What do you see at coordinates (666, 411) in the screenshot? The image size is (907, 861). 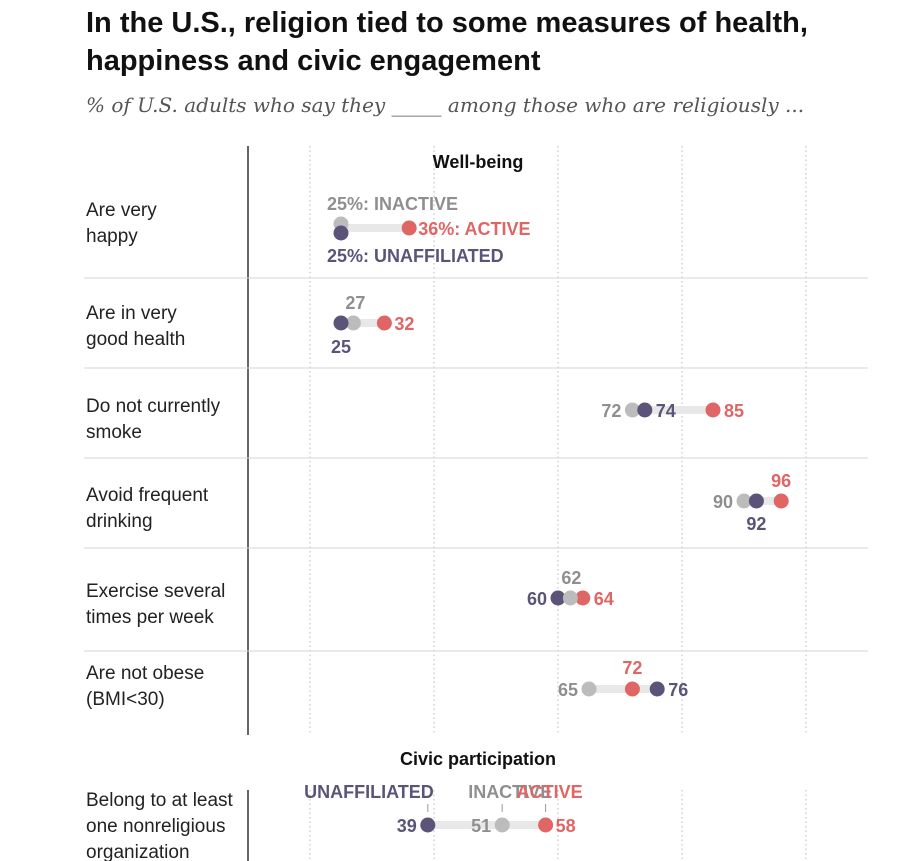 I see `unaffiliated-value-label: 74` at bounding box center [666, 411].